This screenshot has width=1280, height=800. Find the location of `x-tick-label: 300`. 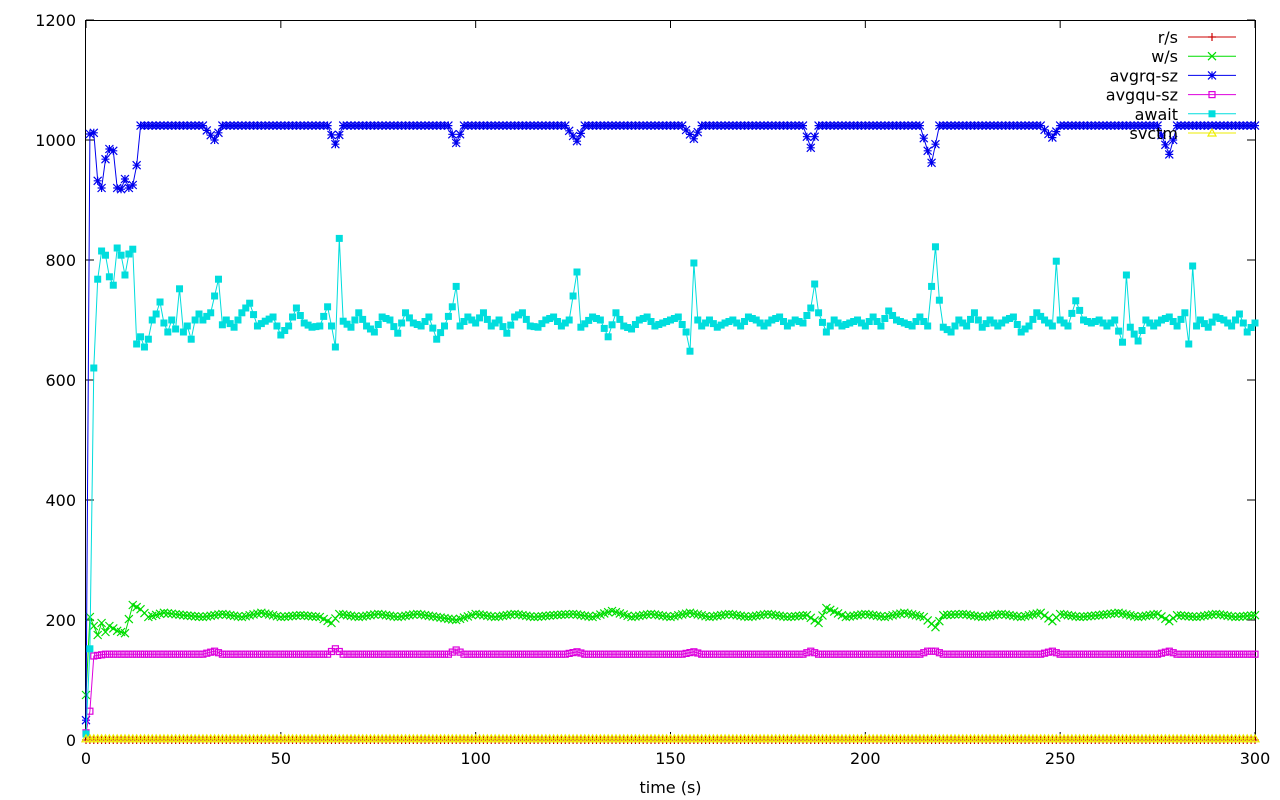

x-tick-label: 300 is located at coordinates (1255, 758).